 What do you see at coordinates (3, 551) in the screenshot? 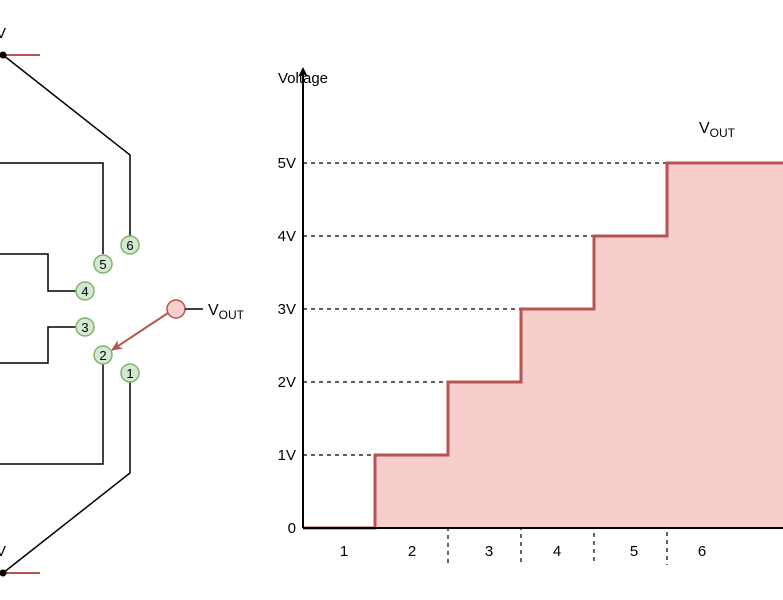
I see `bottom-rail-label: V` at bounding box center [3, 551].